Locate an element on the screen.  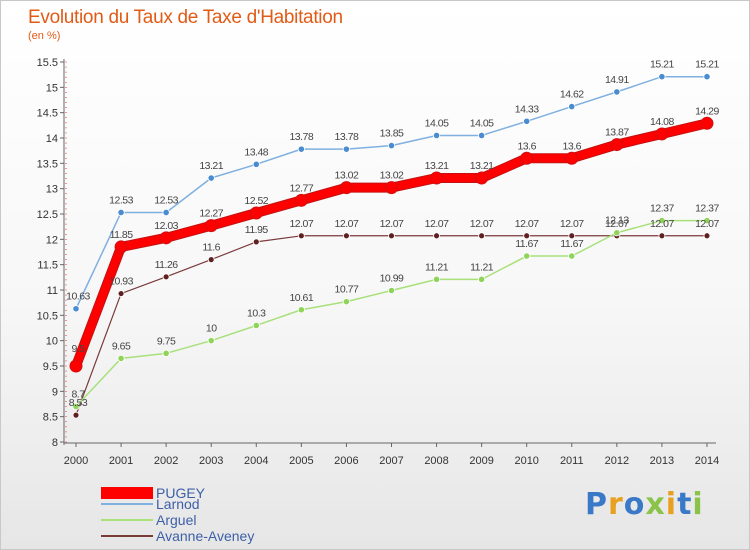
data-label-arguel: 11.21 is located at coordinates (437, 267).